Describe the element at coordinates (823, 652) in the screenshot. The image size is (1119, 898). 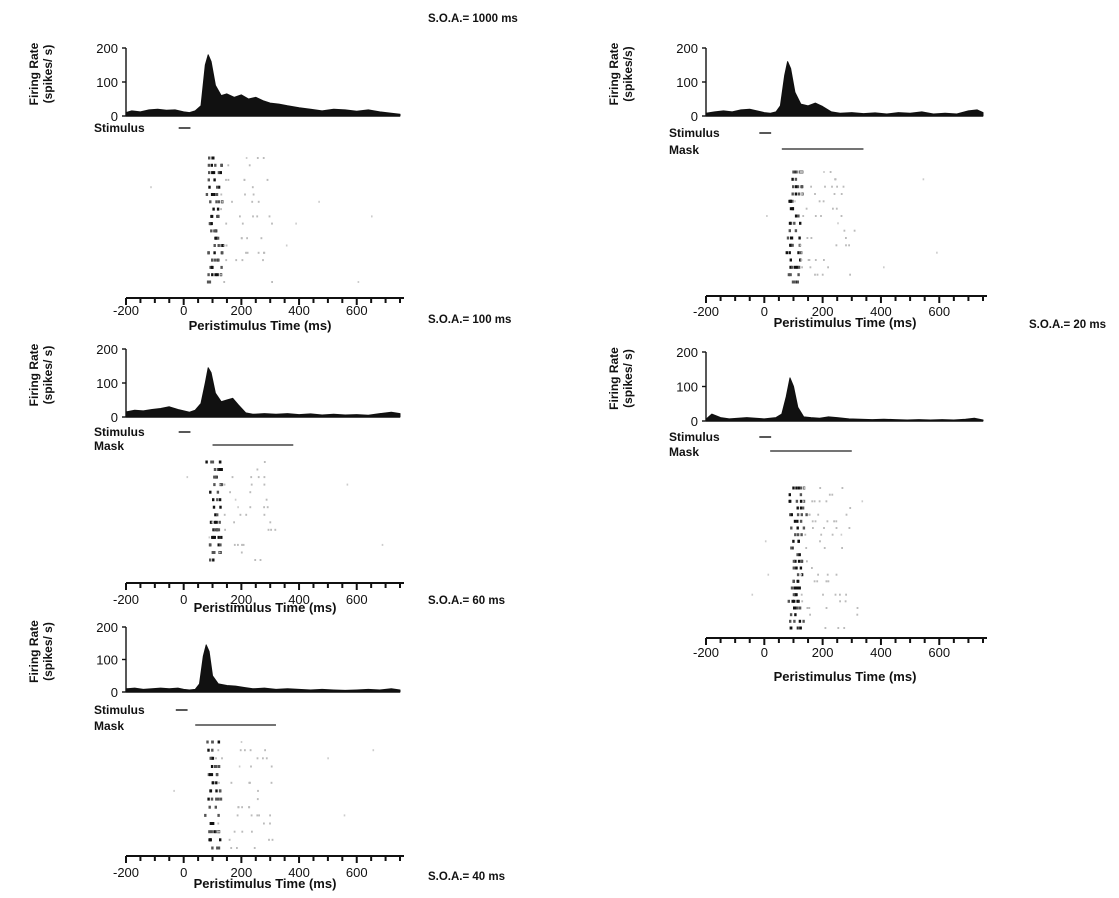
I see `x-tick-label: 200` at that location.